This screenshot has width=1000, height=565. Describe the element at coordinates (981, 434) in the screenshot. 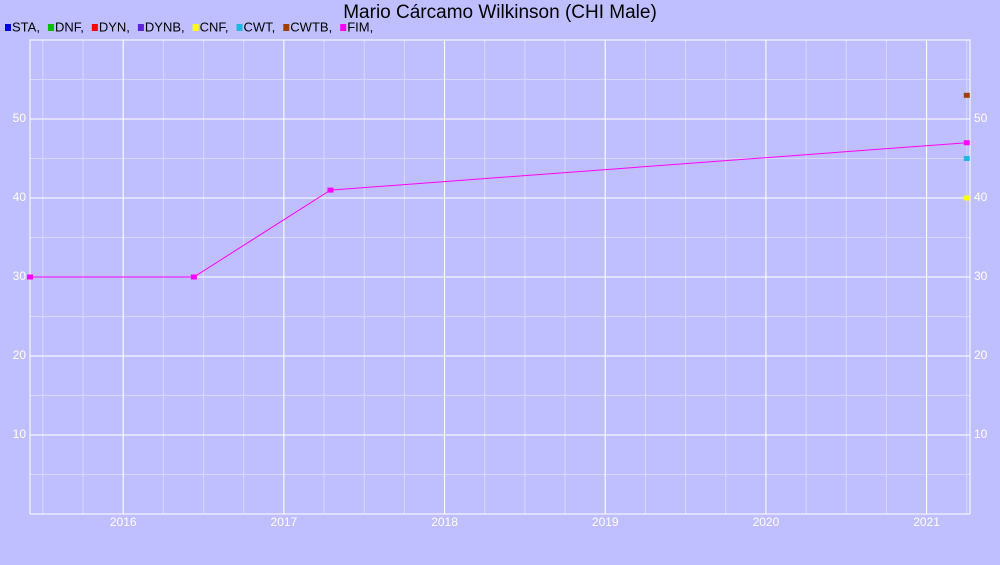

I see `y2-tick-label: 10` at that location.